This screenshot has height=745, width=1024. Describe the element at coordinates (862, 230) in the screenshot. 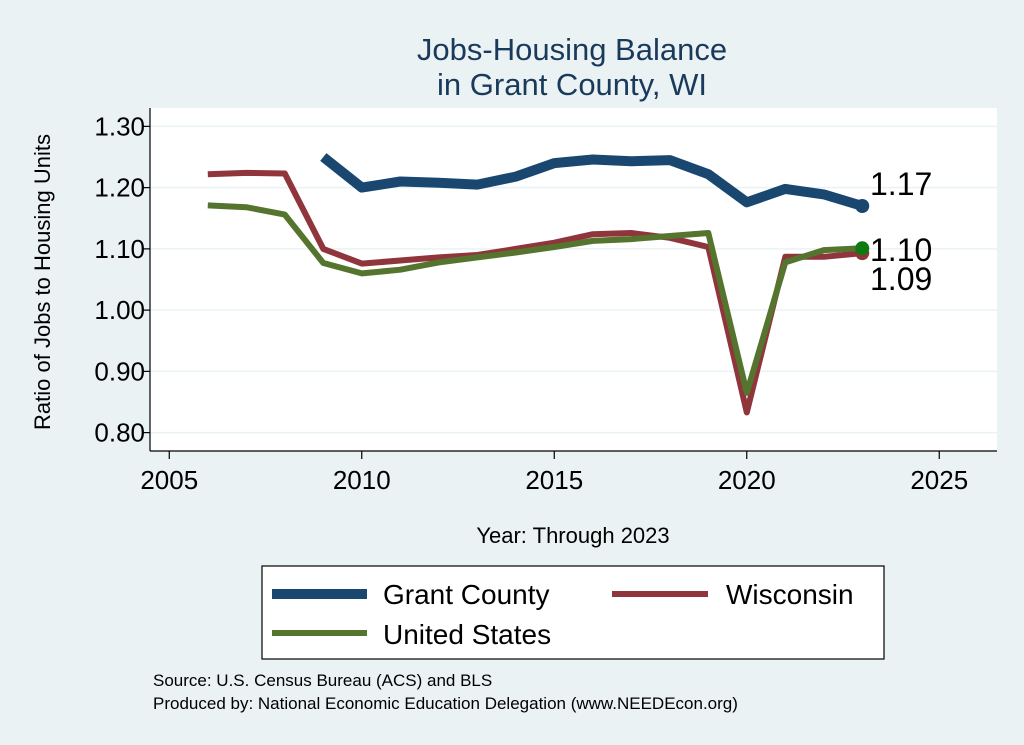

I see `end-markers` at that location.